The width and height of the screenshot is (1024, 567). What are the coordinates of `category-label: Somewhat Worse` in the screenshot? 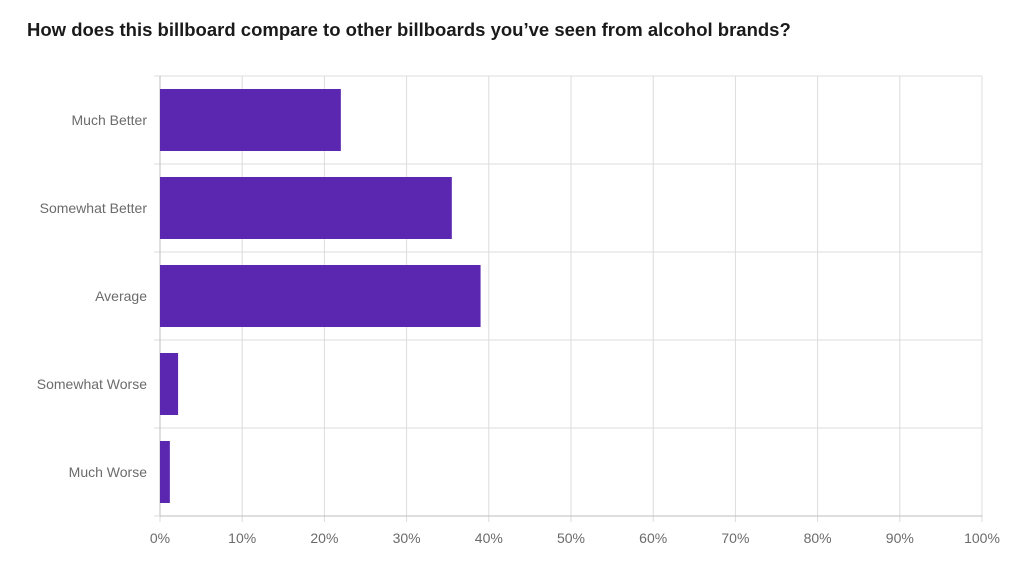 It's located at (92, 384).